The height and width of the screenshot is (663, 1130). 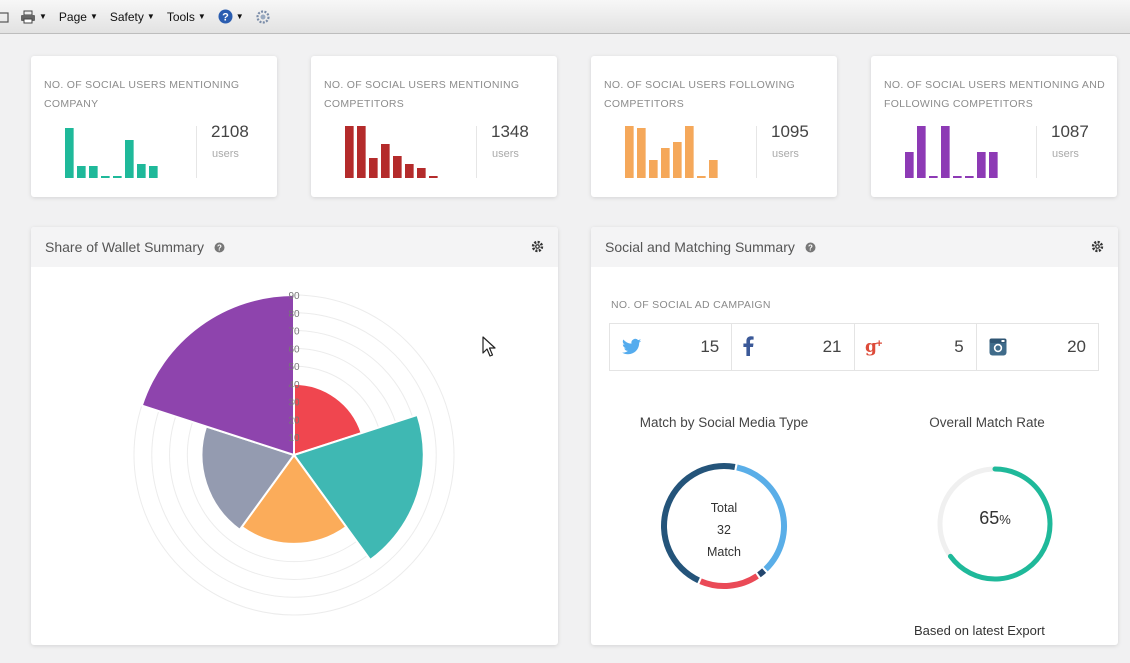 I want to click on match-center-total: 32, so click(x=724, y=530).